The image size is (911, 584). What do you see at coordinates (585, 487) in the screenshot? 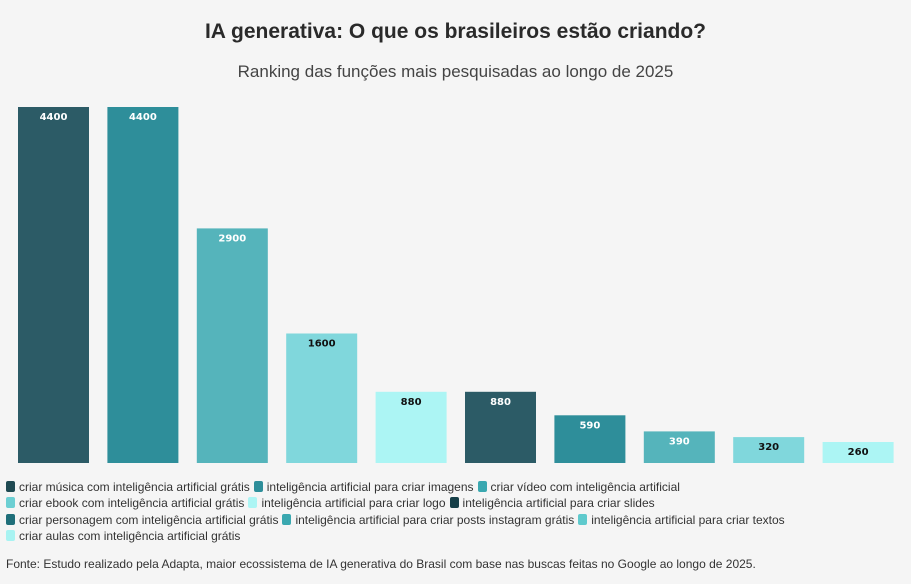
I see `legend-label: criar vídeo com inteligência artificial` at bounding box center [585, 487].